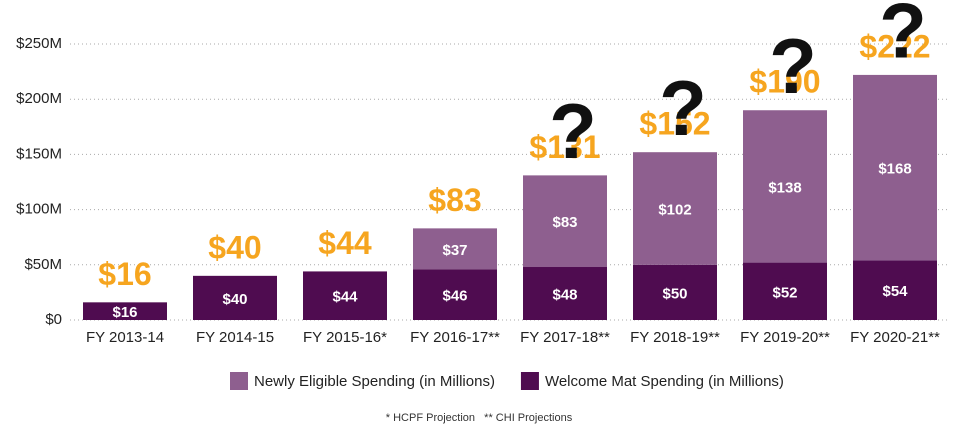 The height and width of the screenshot is (428, 958). What do you see at coordinates (455, 337) in the screenshot?
I see `x-tick-label: FY 2016-17**` at bounding box center [455, 337].